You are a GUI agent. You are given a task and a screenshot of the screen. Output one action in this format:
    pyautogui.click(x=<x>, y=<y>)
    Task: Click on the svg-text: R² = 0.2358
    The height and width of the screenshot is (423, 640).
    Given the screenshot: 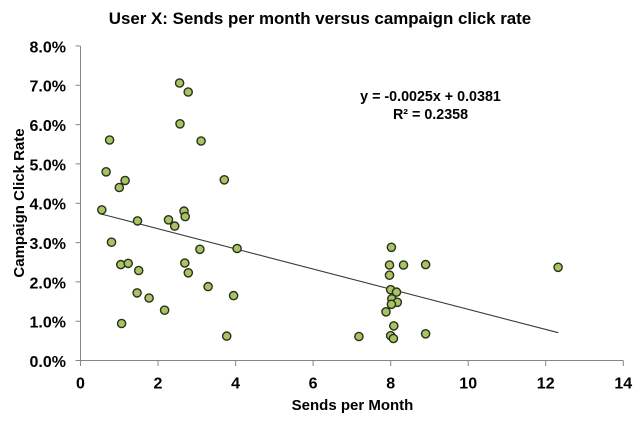 What is the action you would take?
    pyautogui.click(x=430, y=115)
    